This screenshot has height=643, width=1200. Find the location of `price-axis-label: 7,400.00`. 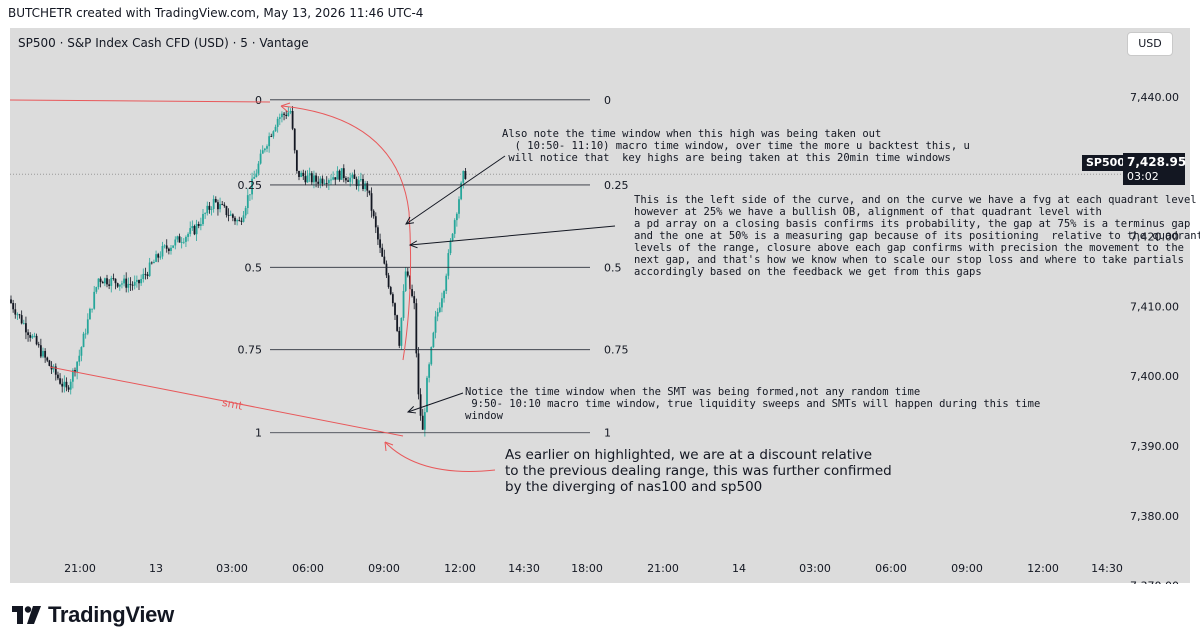

price-axis-label: 7,400.00 is located at coordinates (1154, 376).